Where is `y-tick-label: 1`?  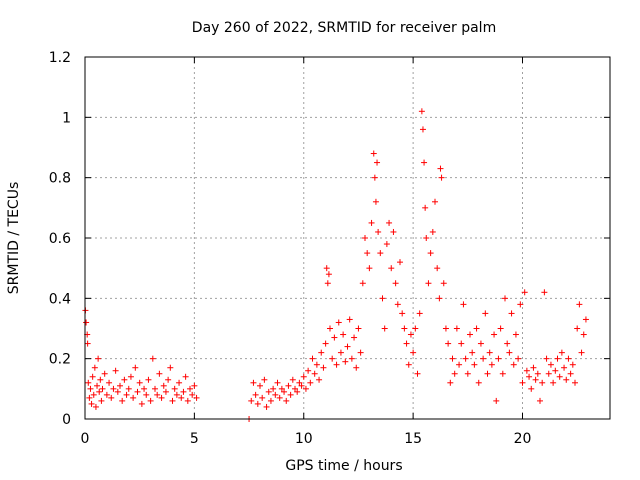
y-tick-label: 1 is located at coordinates (66, 118).